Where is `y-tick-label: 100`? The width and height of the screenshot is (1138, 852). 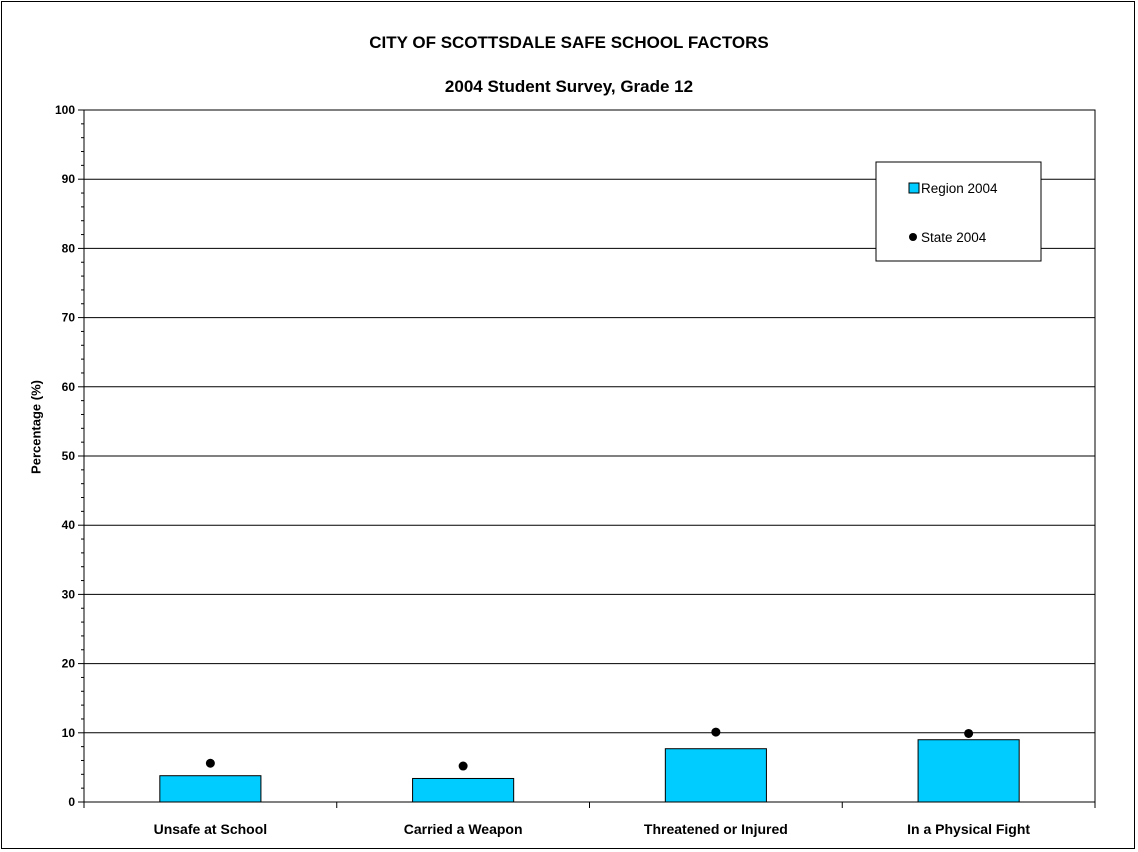 y-tick-label: 100 is located at coordinates (65, 110).